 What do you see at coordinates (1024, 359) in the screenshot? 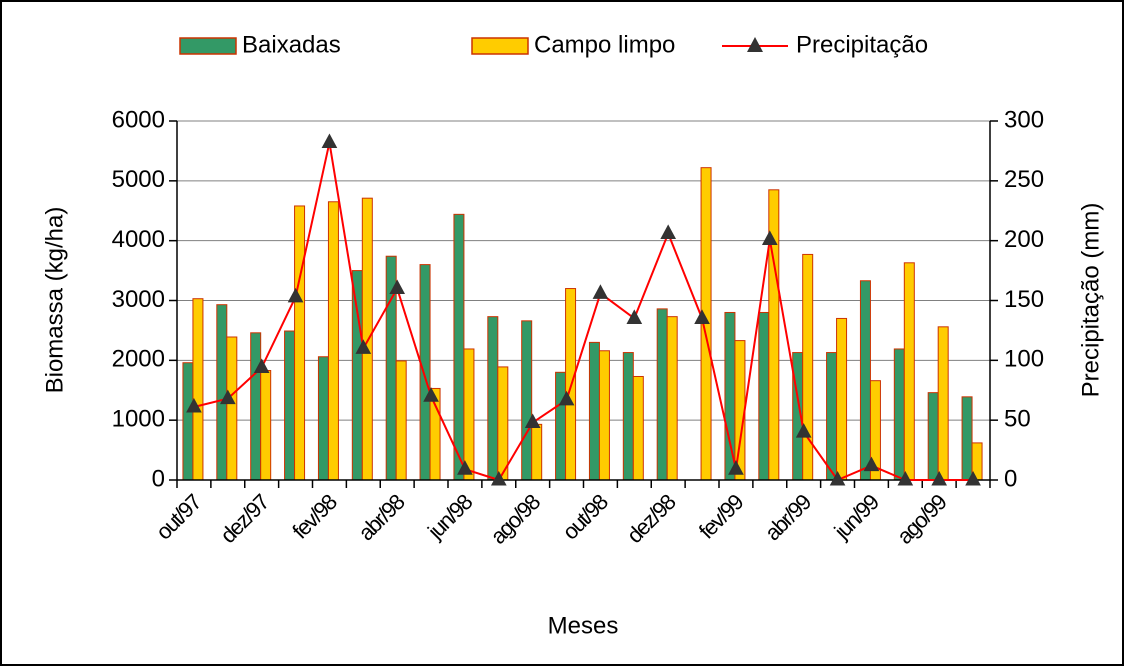
I see `y2-tick-label: 100` at bounding box center [1024, 359].